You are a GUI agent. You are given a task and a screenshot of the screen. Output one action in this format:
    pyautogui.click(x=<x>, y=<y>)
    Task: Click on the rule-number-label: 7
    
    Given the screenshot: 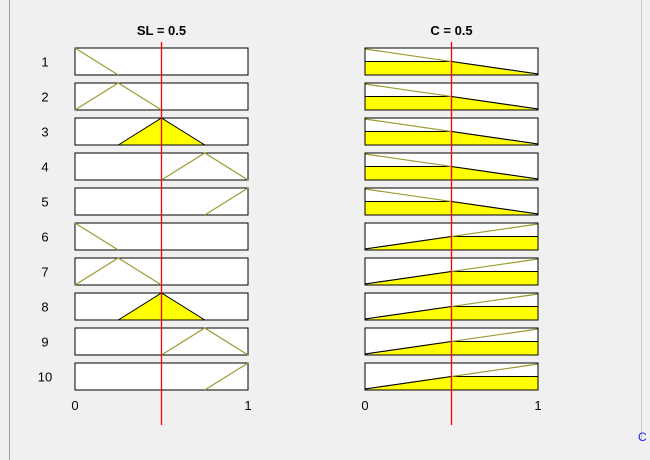 What is the action you would take?
    pyautogui.click(x=44, y=272)
    